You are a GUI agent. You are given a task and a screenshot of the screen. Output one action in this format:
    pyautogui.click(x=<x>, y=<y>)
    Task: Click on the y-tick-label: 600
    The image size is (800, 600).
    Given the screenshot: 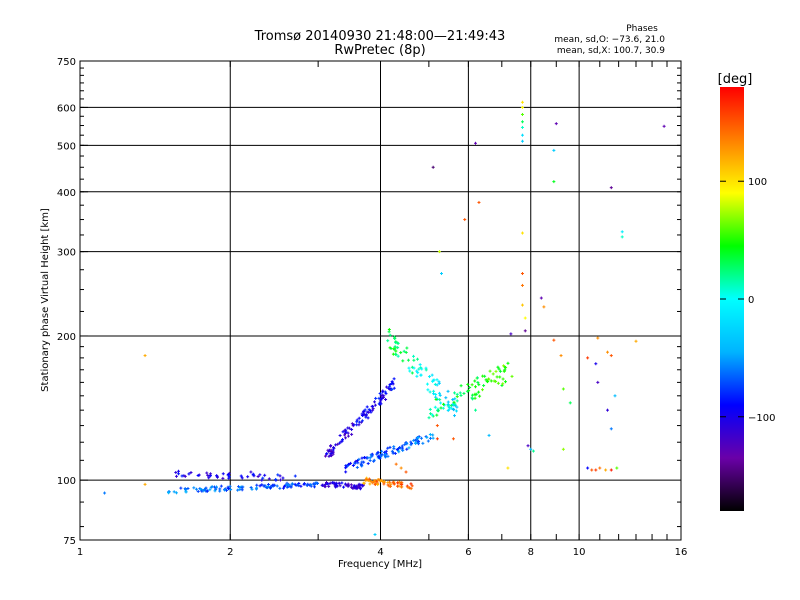 What is the action you would take?
    pyautogui.click(x=66, y=108)
    